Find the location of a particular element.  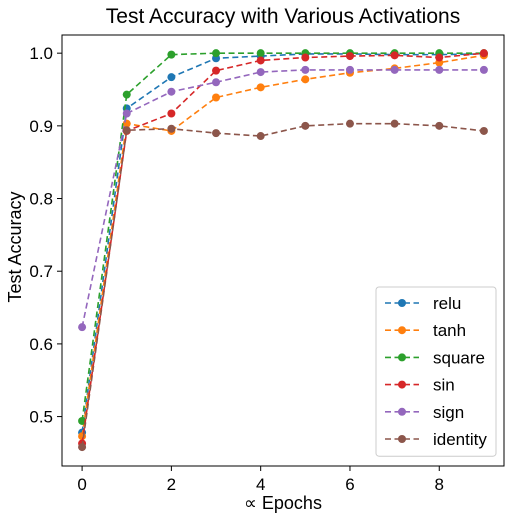

x-axis-label: ∝ Epochs is located at coordinates (283, 503).